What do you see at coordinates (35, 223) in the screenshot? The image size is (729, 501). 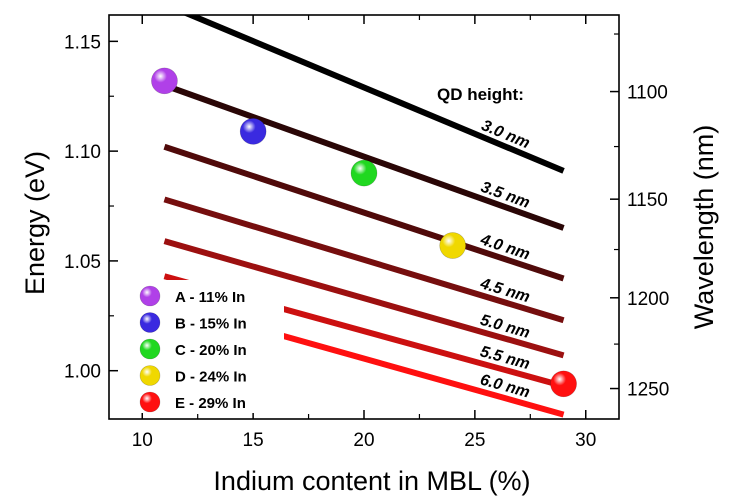 I see `y-axis-title: Energy (eV)` at bounding box center [35, 223].